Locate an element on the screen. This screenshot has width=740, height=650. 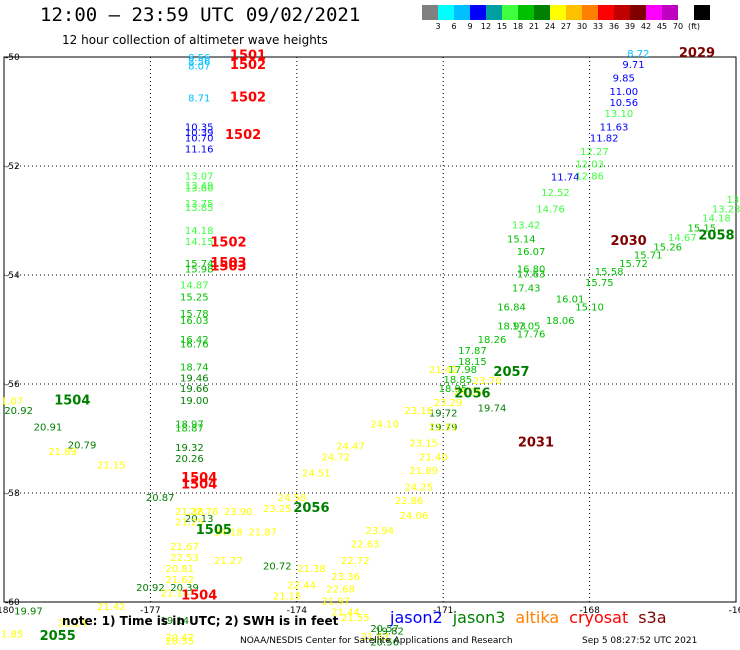
swh-value: 9.85 is located at coordinates (624, 79).